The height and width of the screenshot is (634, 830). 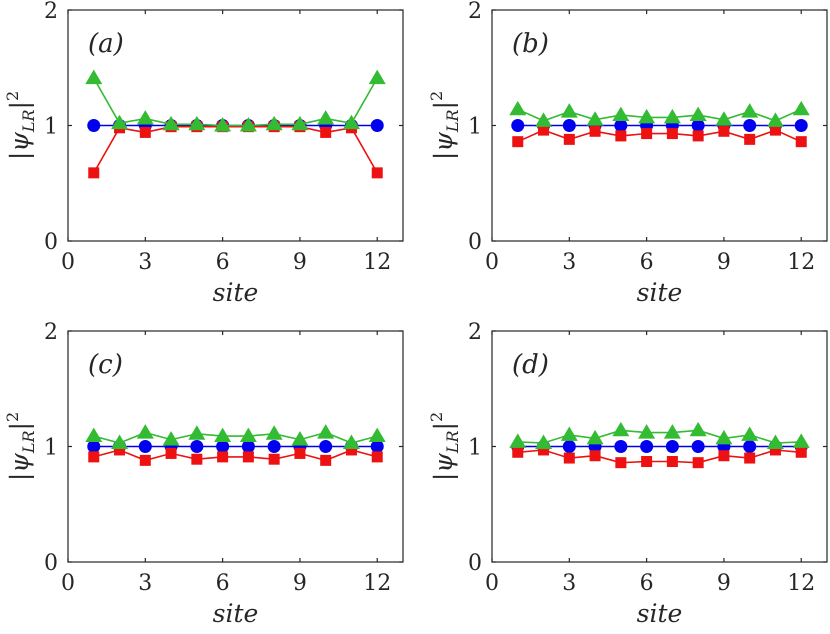 What do you see at coordinates (530, 44) in the screenshot?
I see `panel-label: (b)` at bounding box center [530, 44].